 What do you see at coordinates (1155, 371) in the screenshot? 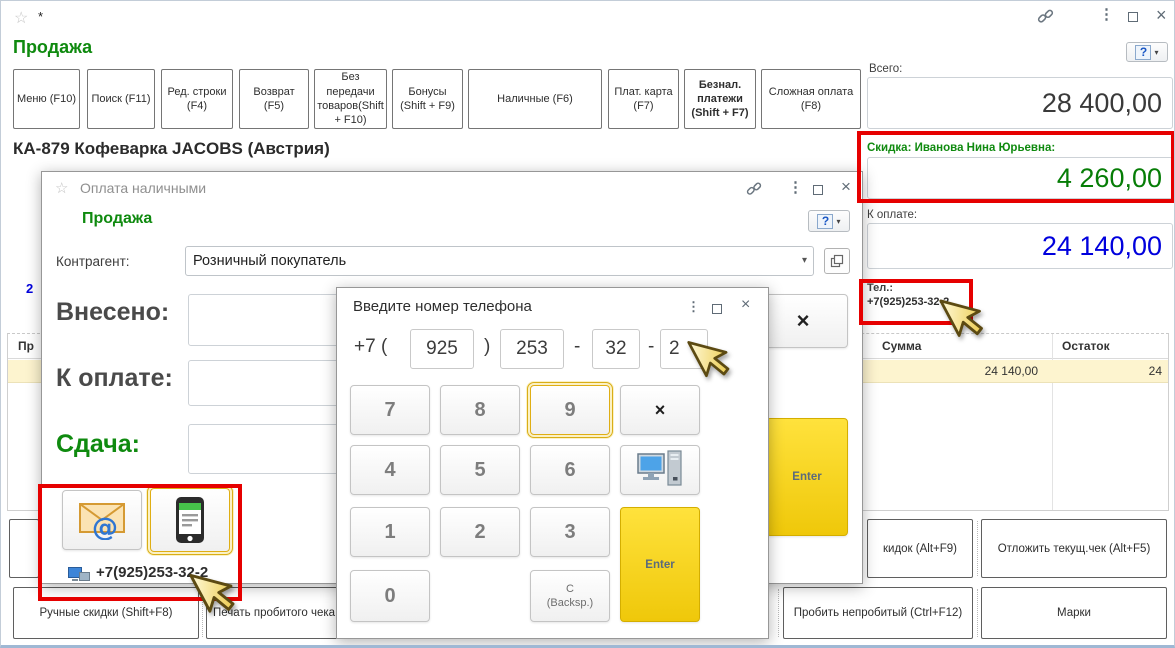
I see `row-rest-value: 24` at bounding box center [1155, 371].